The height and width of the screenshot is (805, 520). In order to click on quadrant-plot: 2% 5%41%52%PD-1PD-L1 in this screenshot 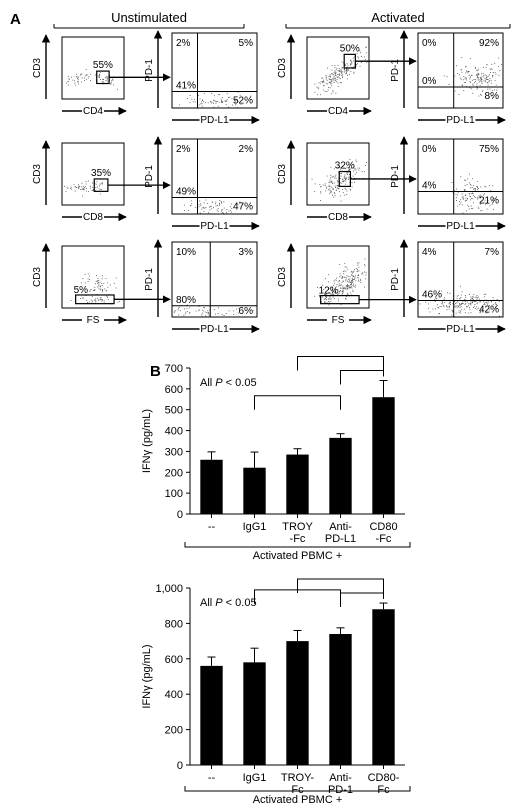, I will do `click(202, 78)`.